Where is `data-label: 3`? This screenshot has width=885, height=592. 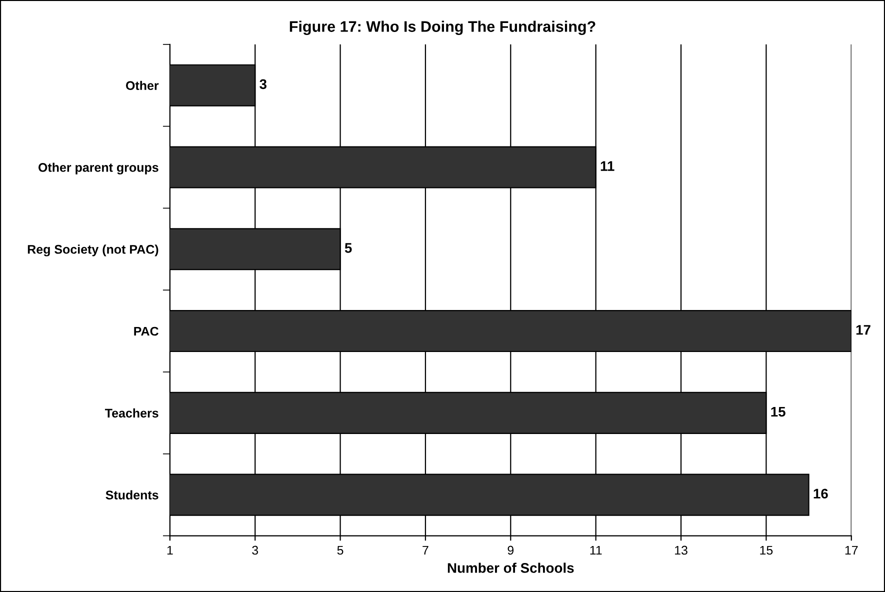 data-label: 3 is located at coordinates (263, 84).